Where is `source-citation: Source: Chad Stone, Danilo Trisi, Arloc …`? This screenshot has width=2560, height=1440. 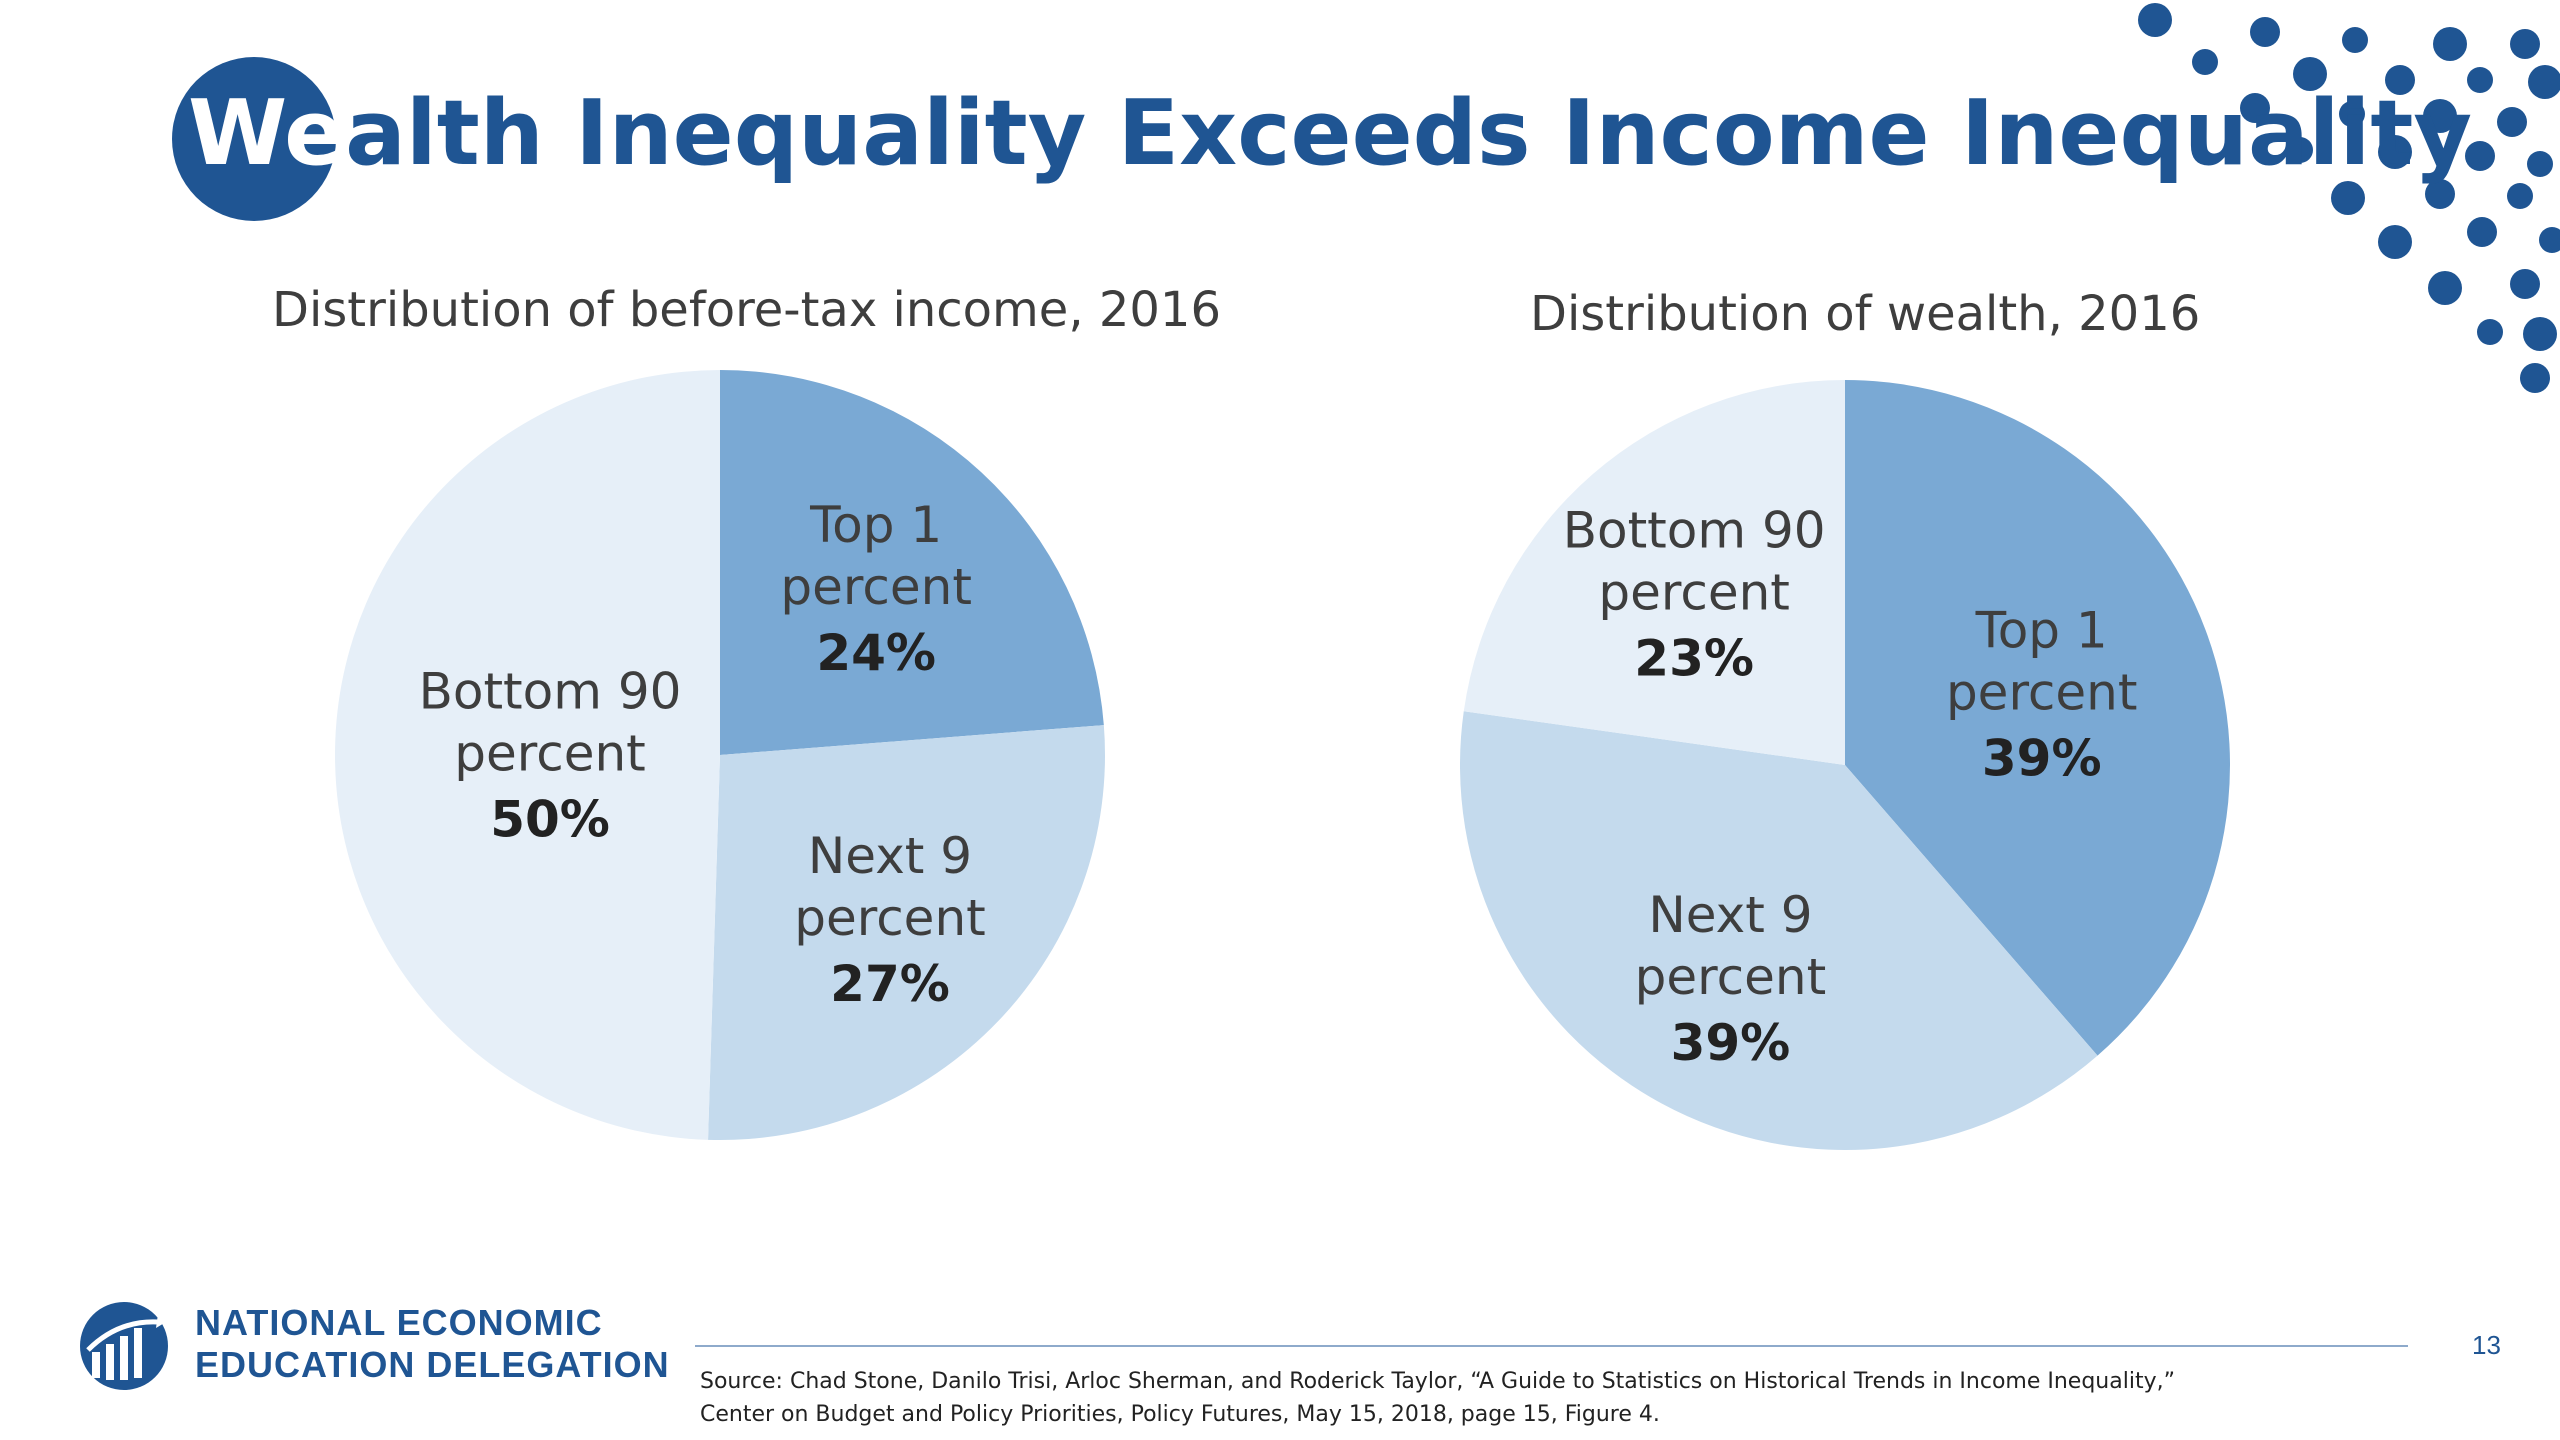 source-citation: Source: Chad Stone, Danilo Trisi, Arloc … is located at coordinates (1437, 1398).